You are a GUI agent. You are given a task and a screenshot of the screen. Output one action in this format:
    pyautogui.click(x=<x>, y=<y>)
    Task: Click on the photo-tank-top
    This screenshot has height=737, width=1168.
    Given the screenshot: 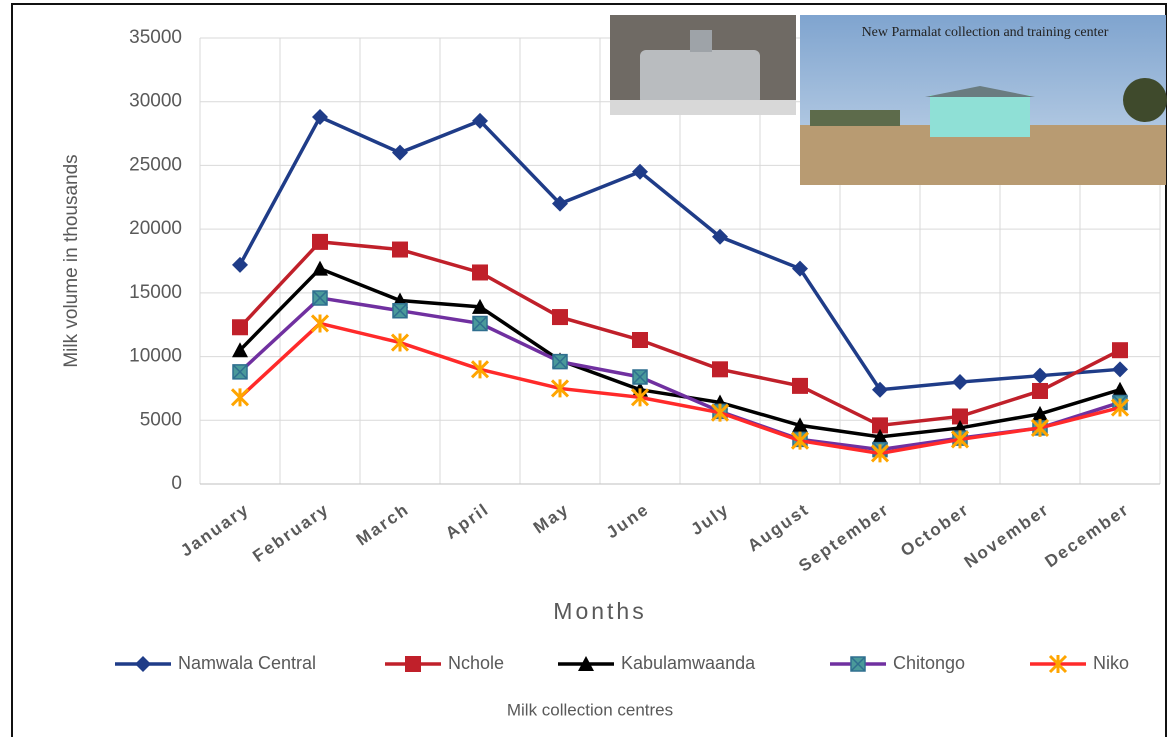 What is the action you would take?
    pyautogui.click(x=701, y=41)
    